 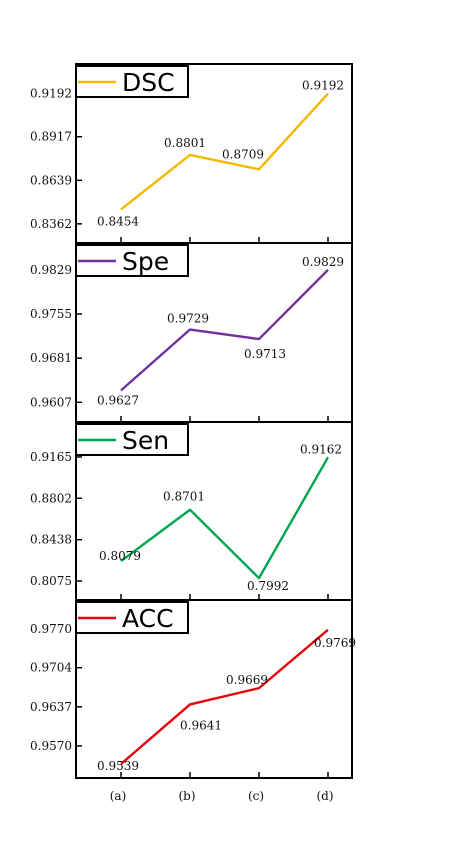 What do you see at coordinates (247, 680) in the screenshot?
I see `data-label: 0.9669` at bounding box center [247, 680].